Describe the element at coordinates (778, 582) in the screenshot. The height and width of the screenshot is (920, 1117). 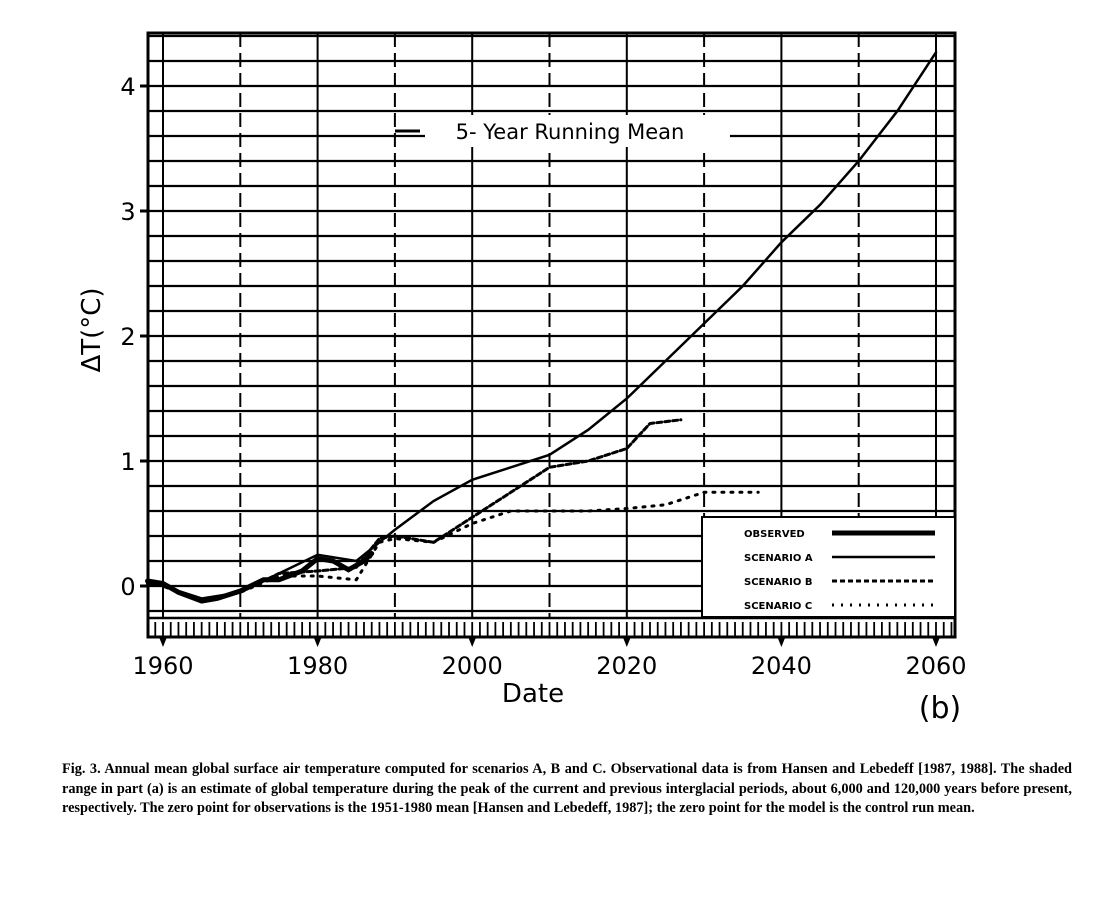
I see `legend-label: SCENARIO B` at that location.